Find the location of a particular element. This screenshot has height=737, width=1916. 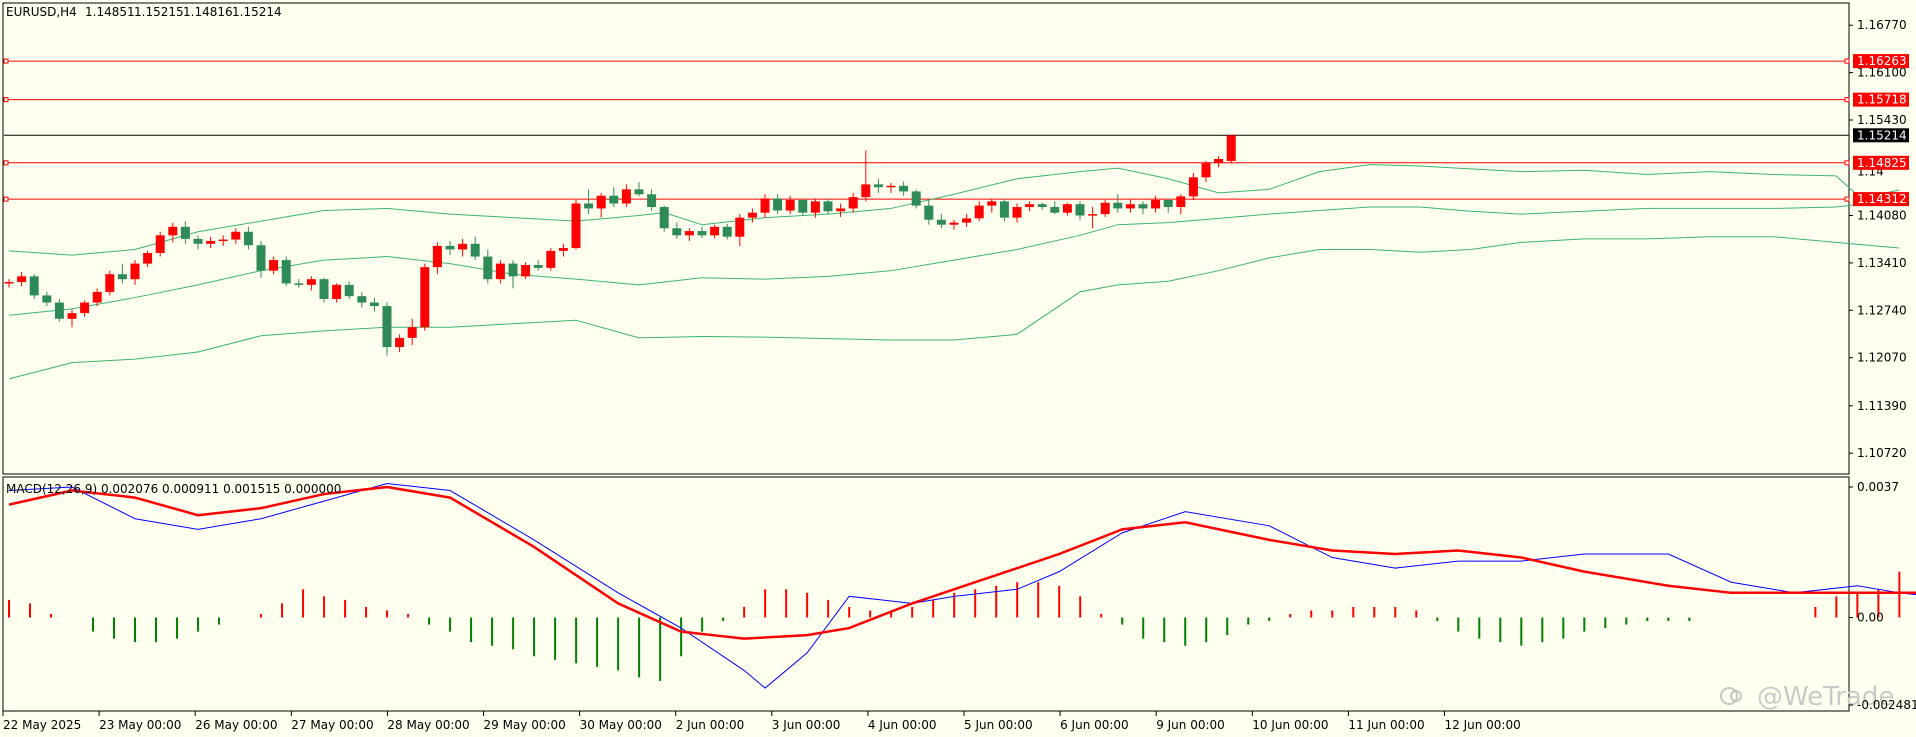

time-tick-label: 11 Jun 00:00 is located at coordinates (1386, 725).